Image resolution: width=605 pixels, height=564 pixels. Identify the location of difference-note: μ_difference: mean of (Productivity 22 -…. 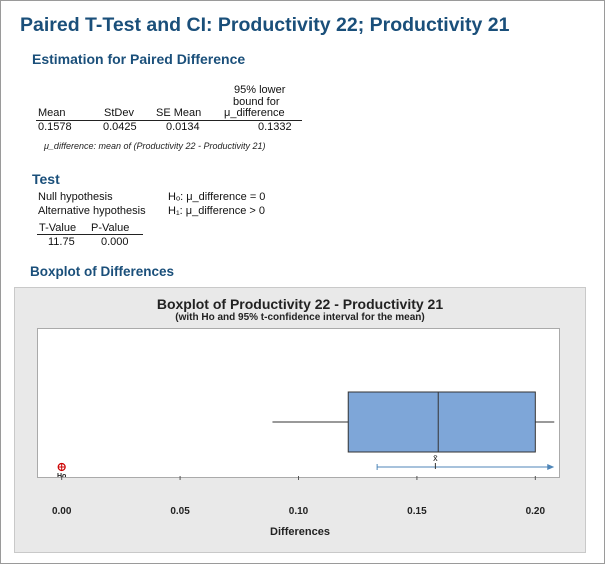
(155, 146).